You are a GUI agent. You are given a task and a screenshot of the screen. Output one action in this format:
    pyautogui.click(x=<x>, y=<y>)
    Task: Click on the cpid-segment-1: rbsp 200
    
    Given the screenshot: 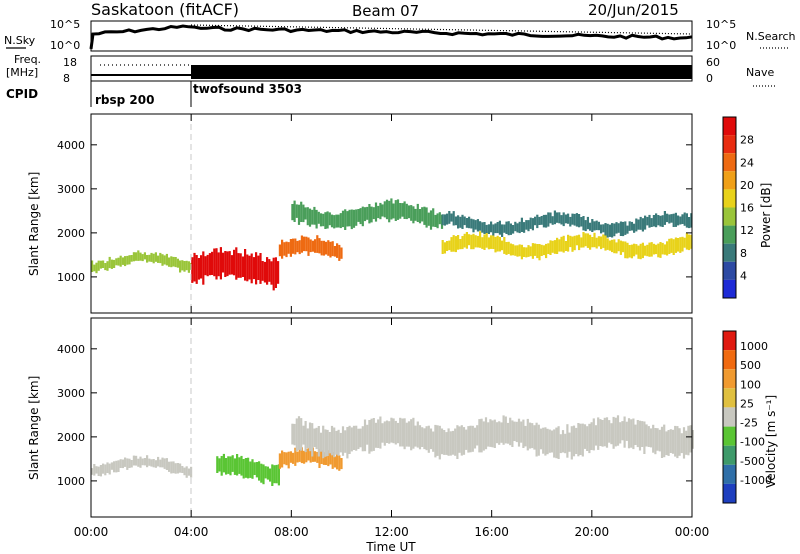 What is the action you would take?
    pyautogui.click(x=124, y=100)
    